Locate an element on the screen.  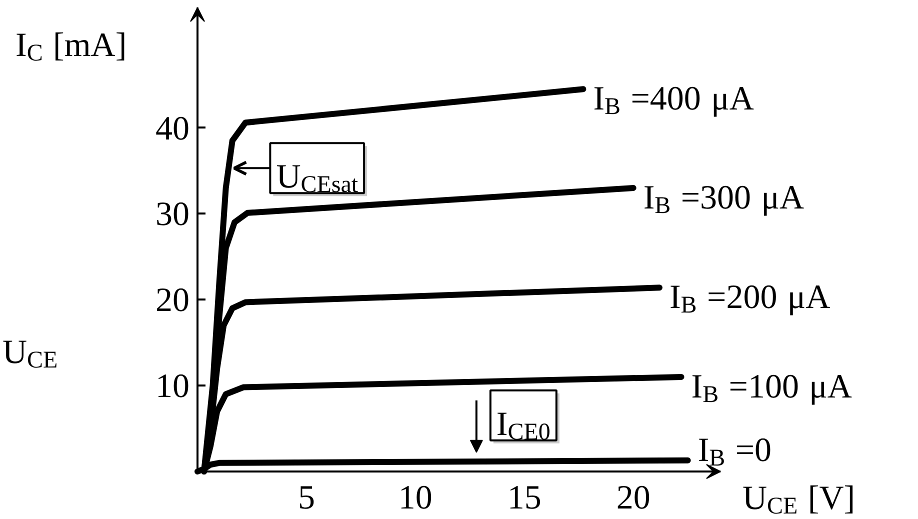
y-tick-label: 10 is located at coordinates (173, 387).